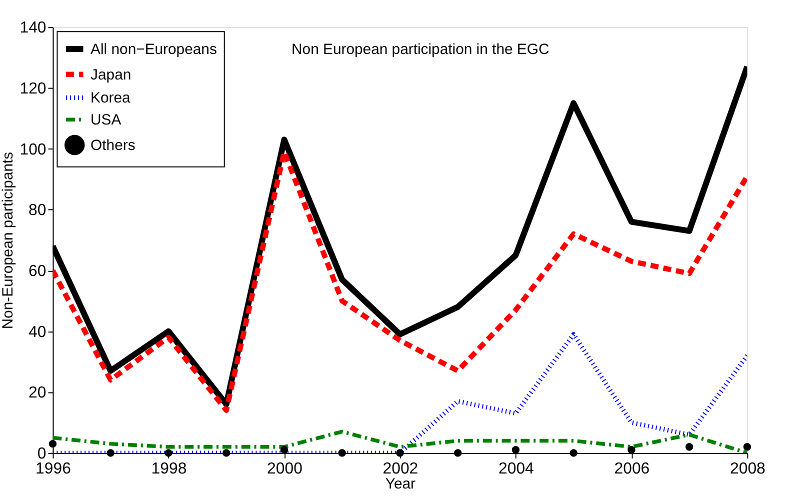 Image resolution: width=785 pixels, height=499 pixels. I want to click on y-axis-title: Non-European participants, so click(8, 241).